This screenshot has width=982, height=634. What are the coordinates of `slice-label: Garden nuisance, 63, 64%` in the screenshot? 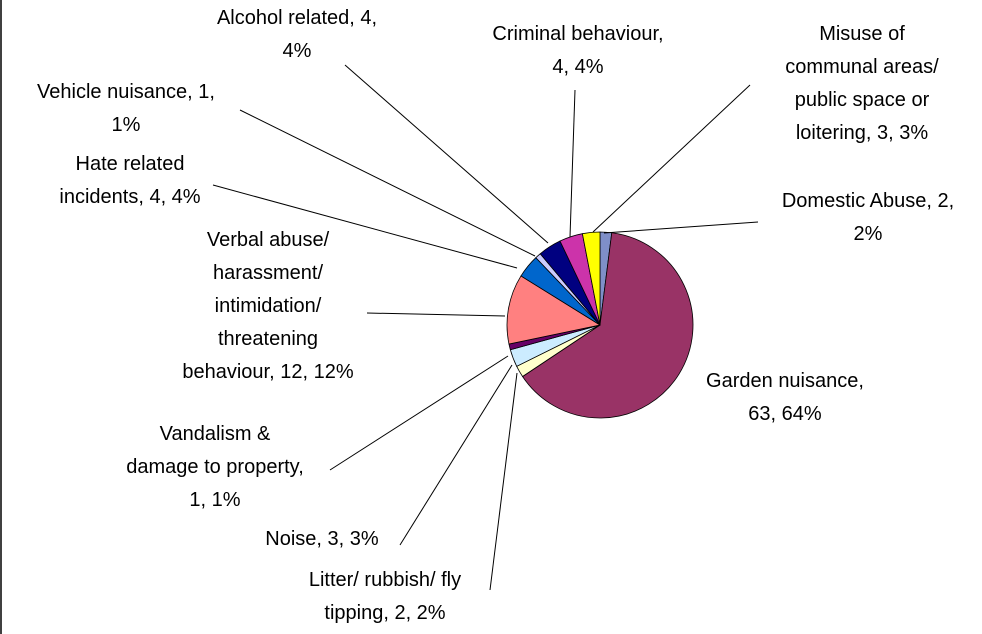 It's located at (785, 397).